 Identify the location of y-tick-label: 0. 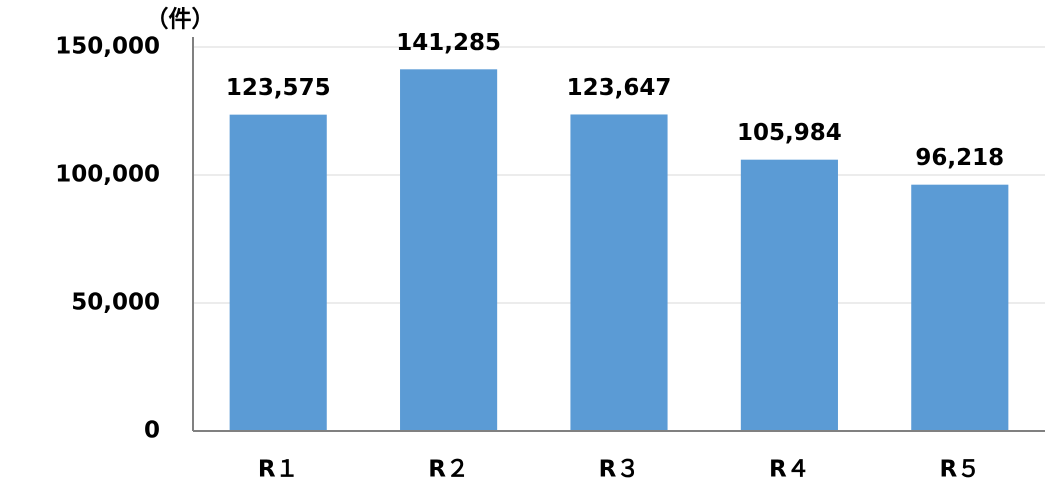
(152, 431).